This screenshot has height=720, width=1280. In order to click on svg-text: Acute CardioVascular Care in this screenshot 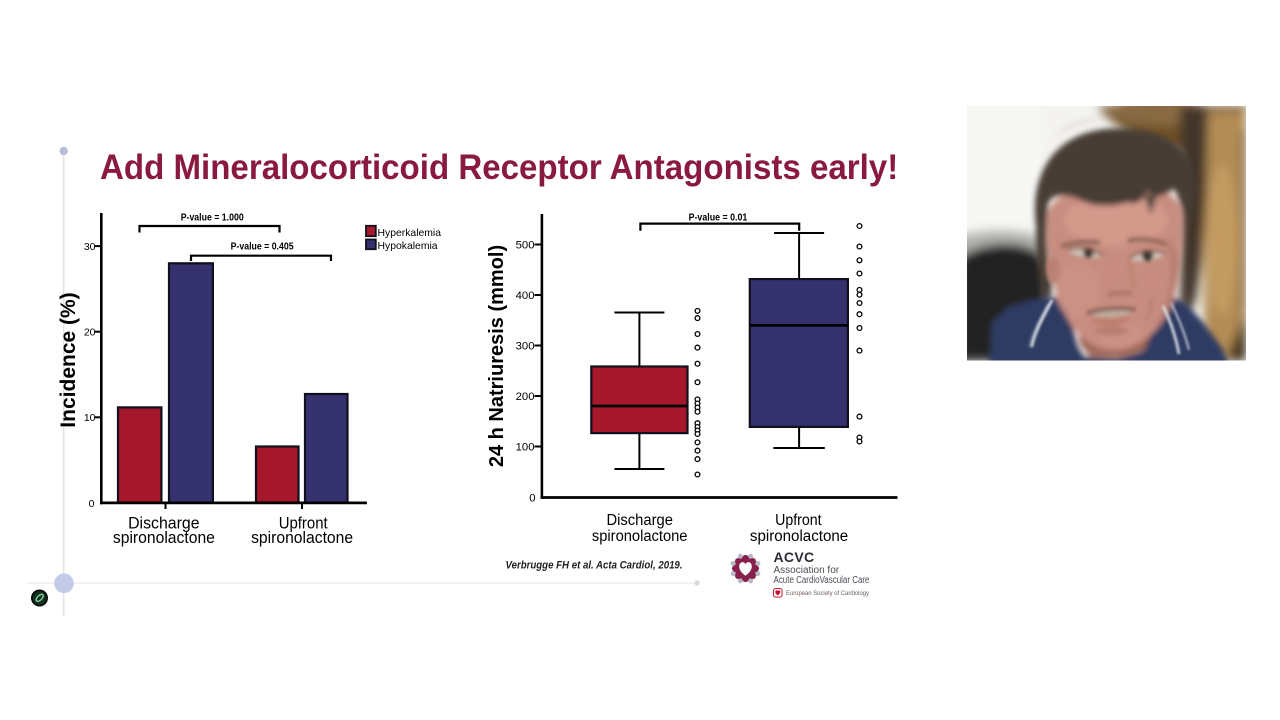, I will do `click(822, 580)`.